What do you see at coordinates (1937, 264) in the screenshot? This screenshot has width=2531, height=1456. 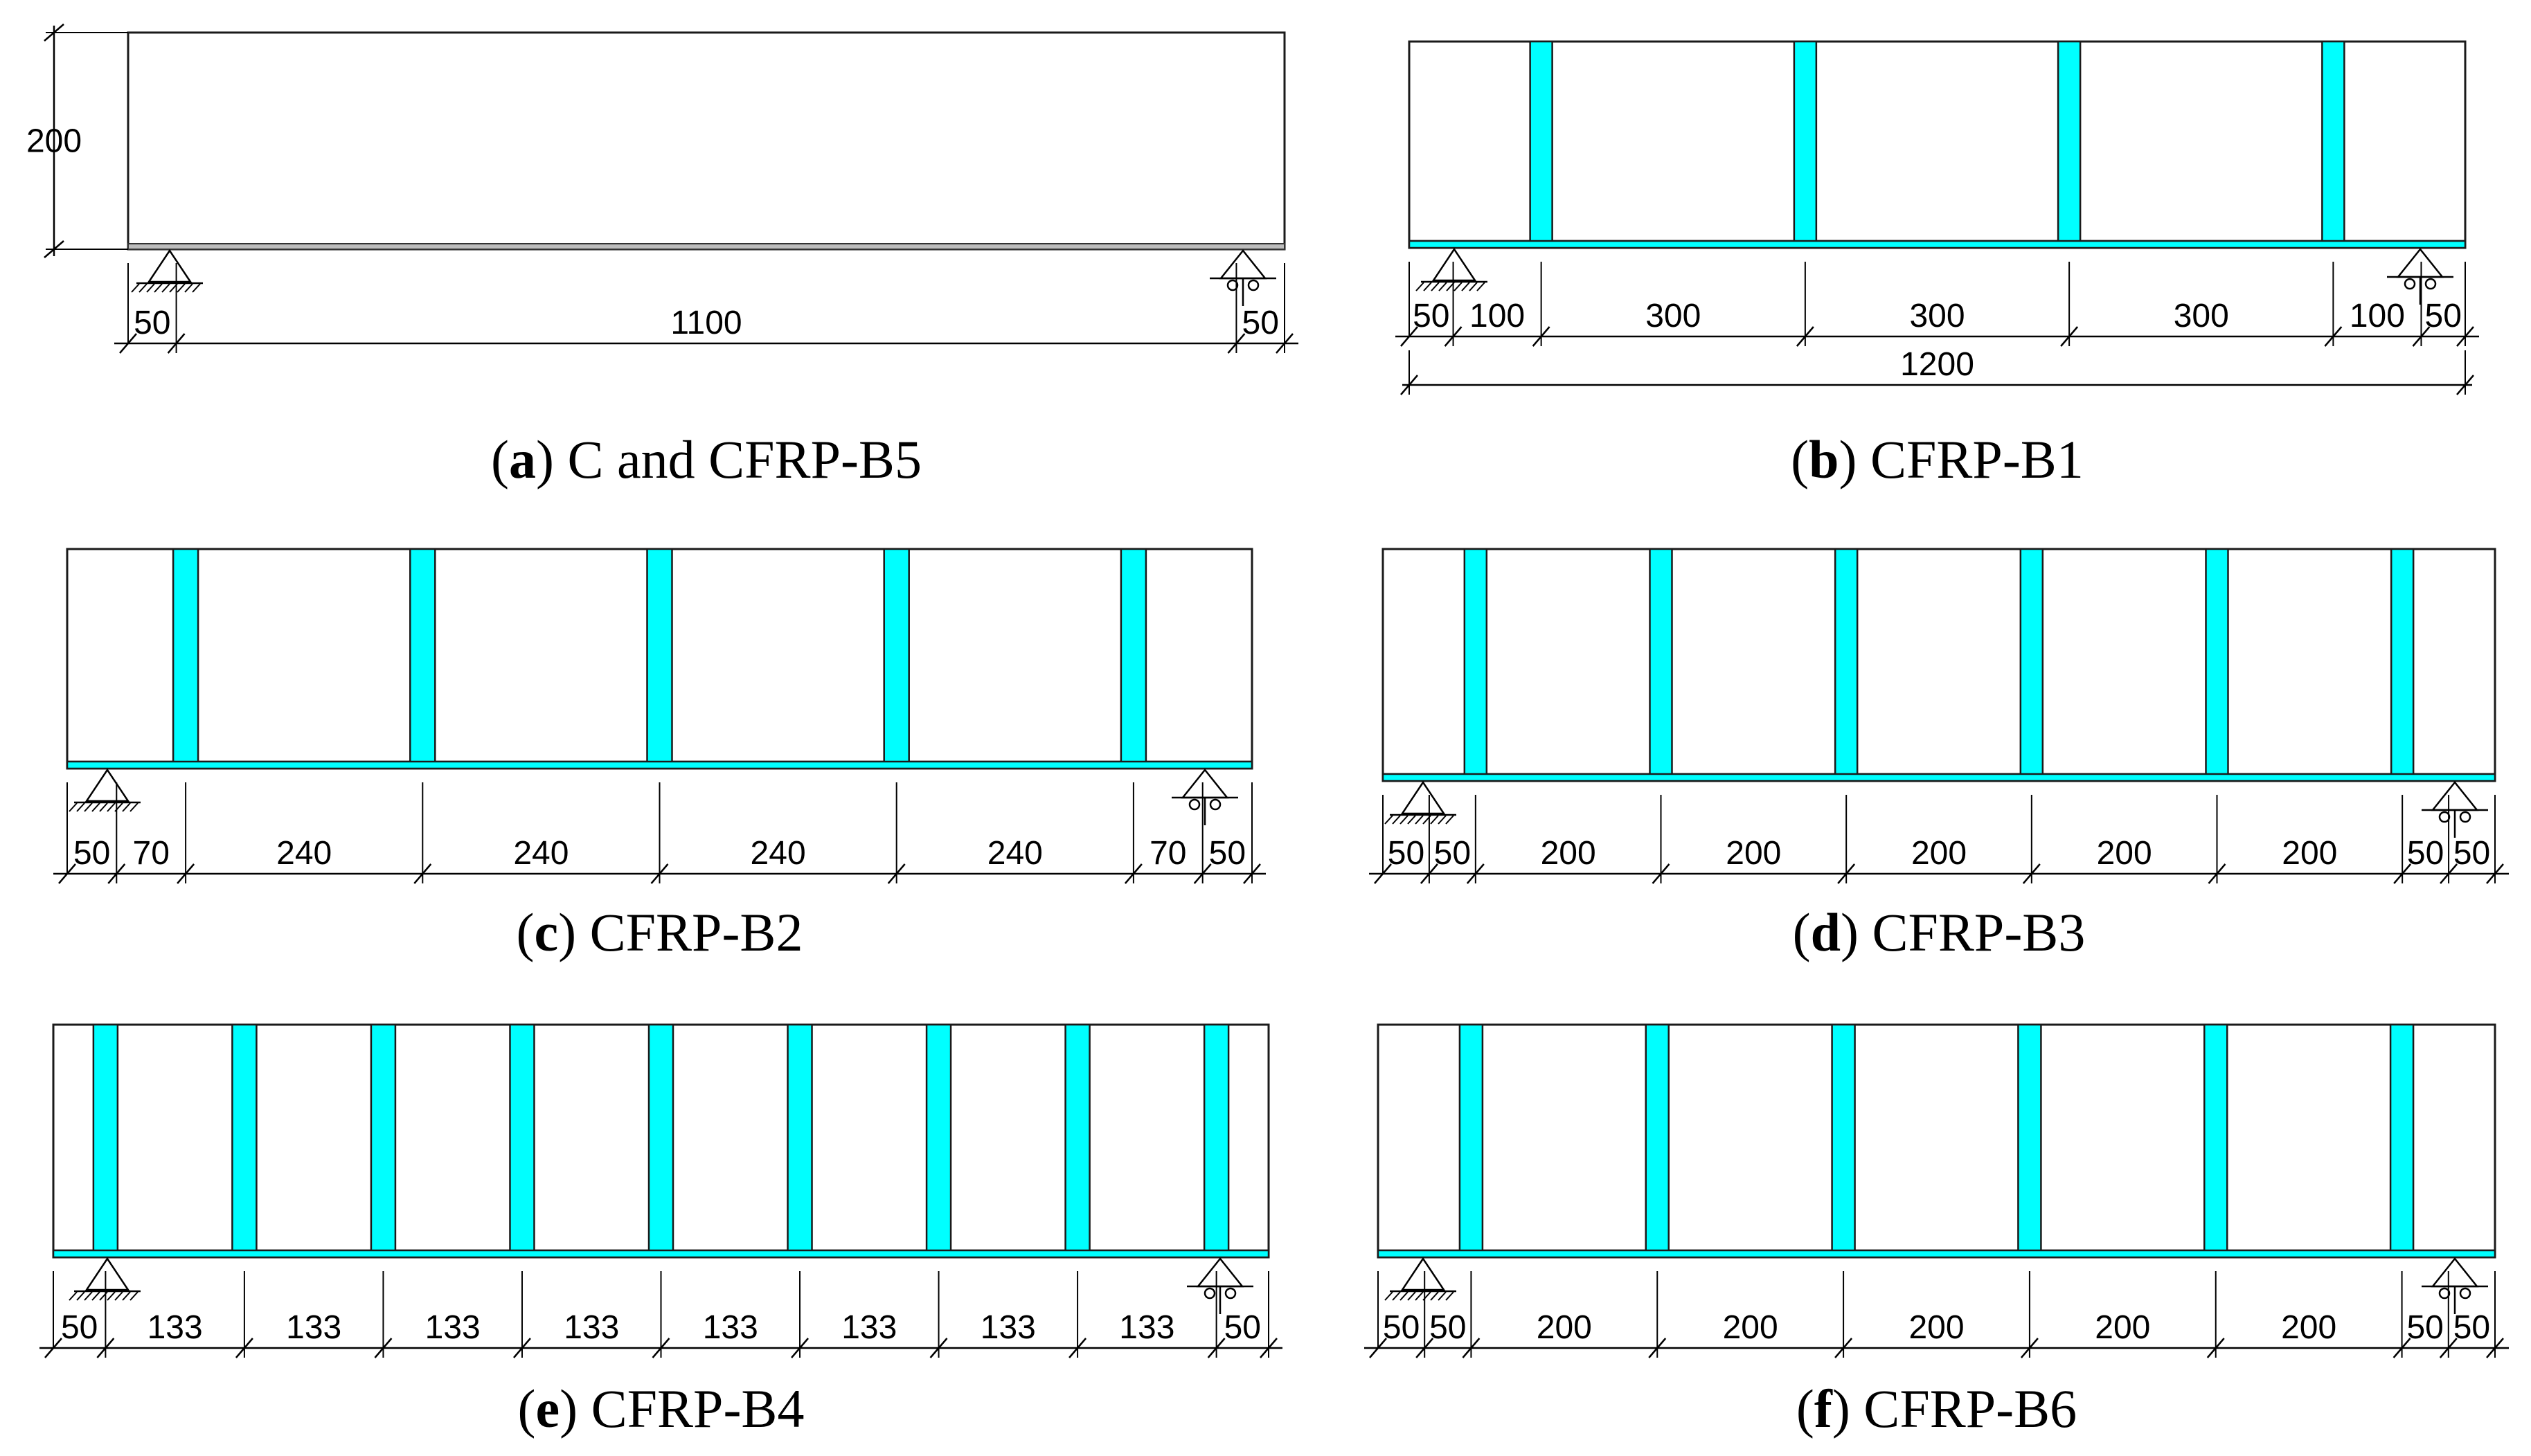 I see `panel-b: 50 100 300 300 300 100 50 1200 (b) CFRP-B1` at bounding box center [1937, 264].